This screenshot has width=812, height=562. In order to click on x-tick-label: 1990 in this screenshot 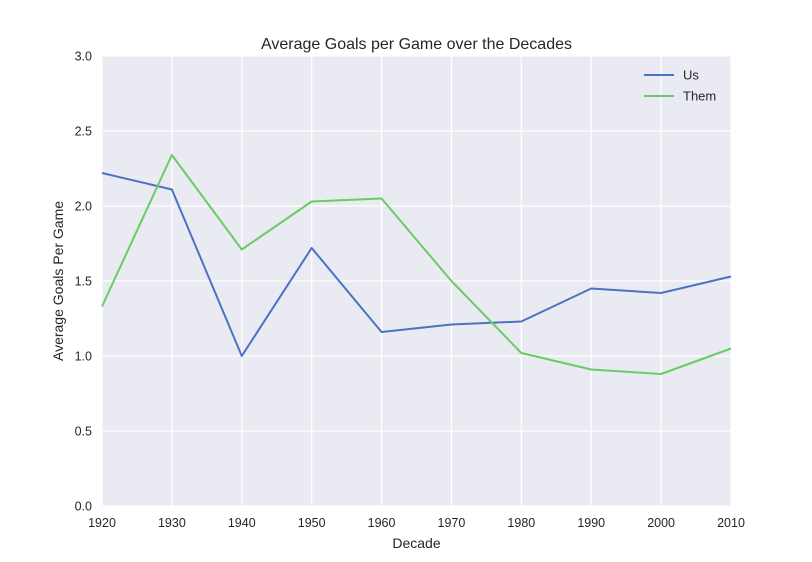, I will do `click(591, 523)`.